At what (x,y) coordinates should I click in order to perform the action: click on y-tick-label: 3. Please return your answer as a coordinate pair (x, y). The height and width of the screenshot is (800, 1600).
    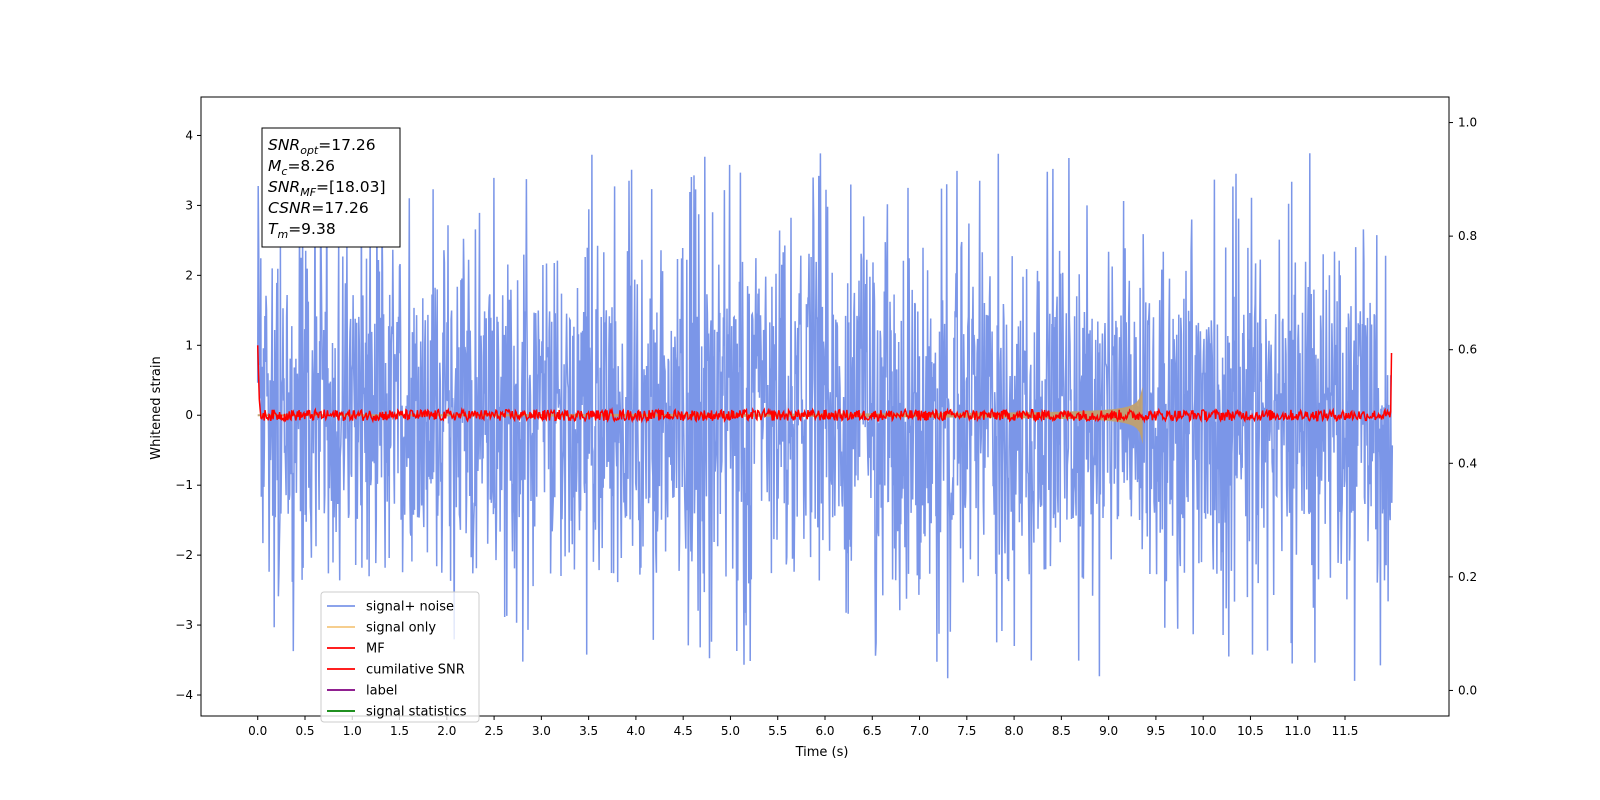
    Looking at the image, I should click on (189, 205).